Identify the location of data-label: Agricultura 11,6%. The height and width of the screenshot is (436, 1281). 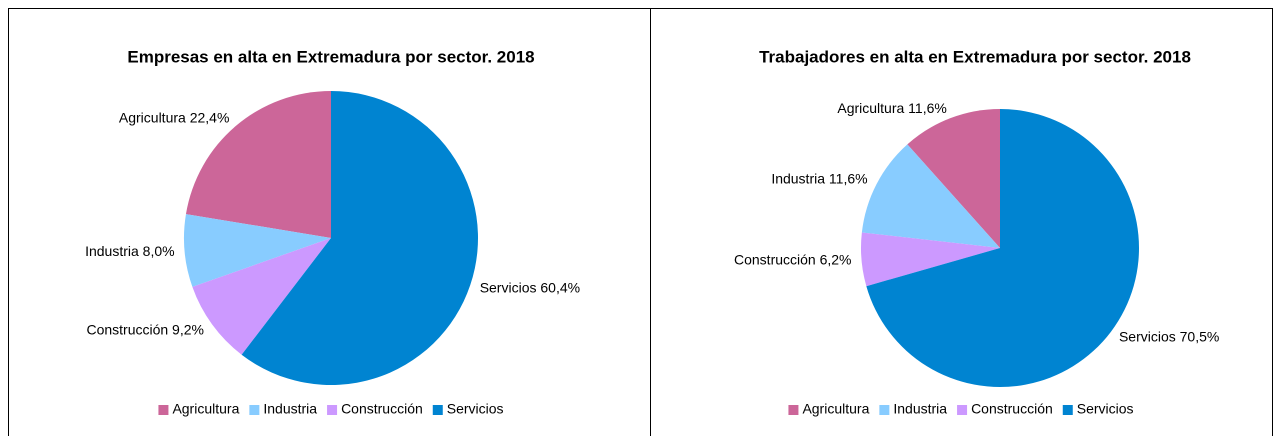
(891, 108).